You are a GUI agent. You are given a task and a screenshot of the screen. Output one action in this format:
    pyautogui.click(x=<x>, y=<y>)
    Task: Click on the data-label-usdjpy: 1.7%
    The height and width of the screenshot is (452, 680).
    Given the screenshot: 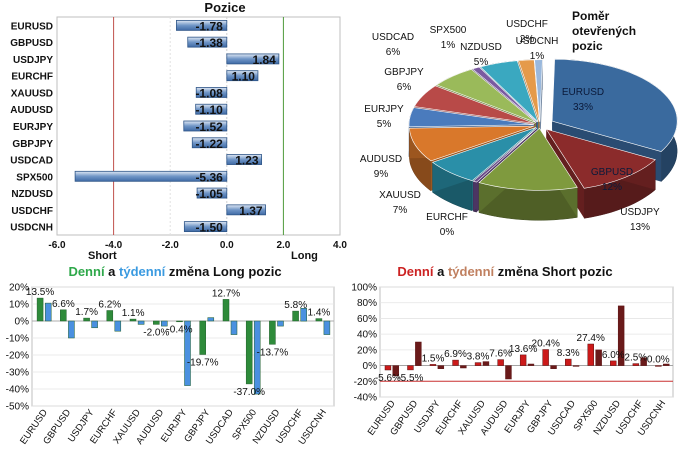 What is the action you would take?
    pyautogui.click(x=86, y=312)
    